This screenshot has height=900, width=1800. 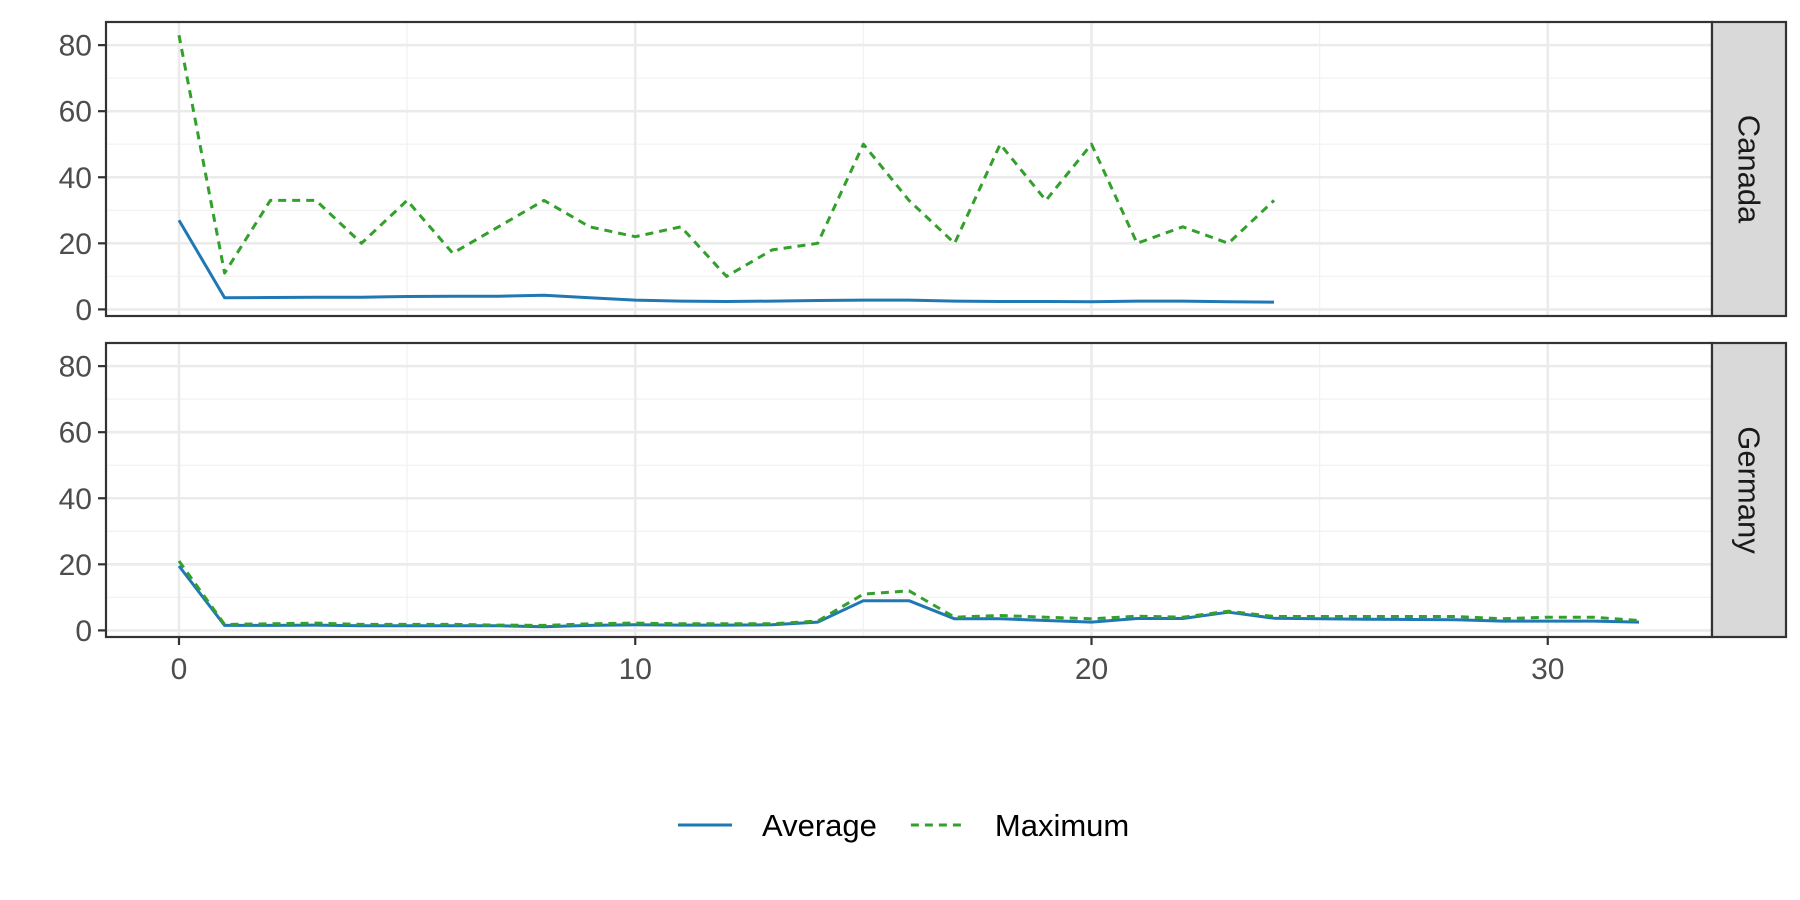 What do you see at coordinates (1547, 669) in the screenshot?
I see `x-tick-label: 30` at bounding box center [1547, 669].